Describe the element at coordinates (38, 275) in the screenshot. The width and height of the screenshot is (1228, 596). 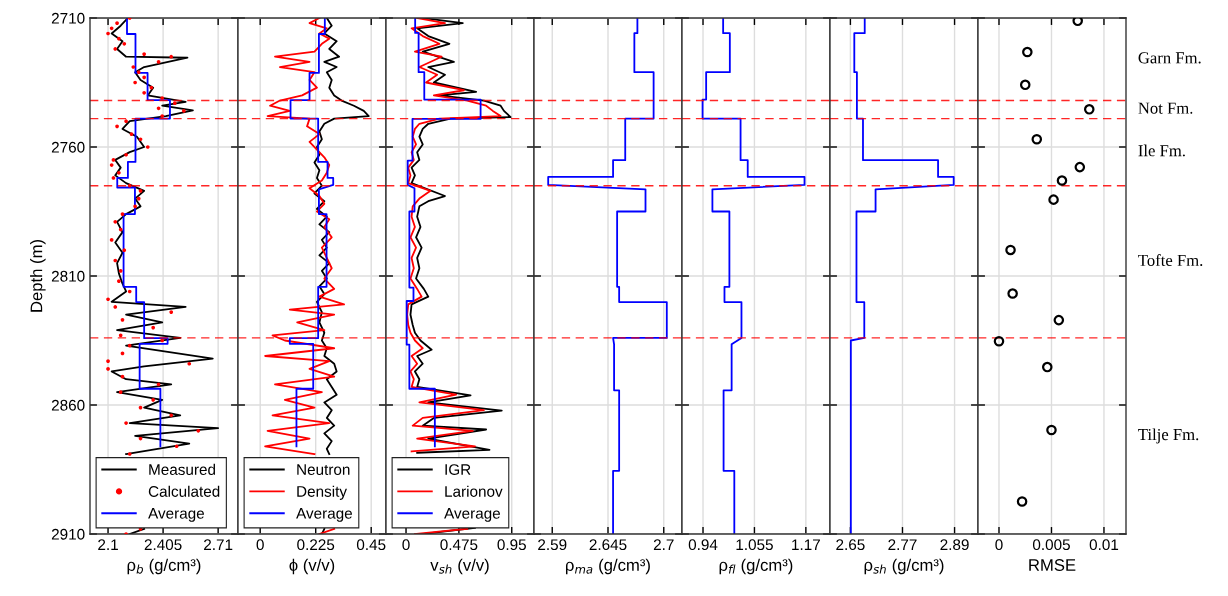
I see `y-axis-title: Depth (m)` at that location.